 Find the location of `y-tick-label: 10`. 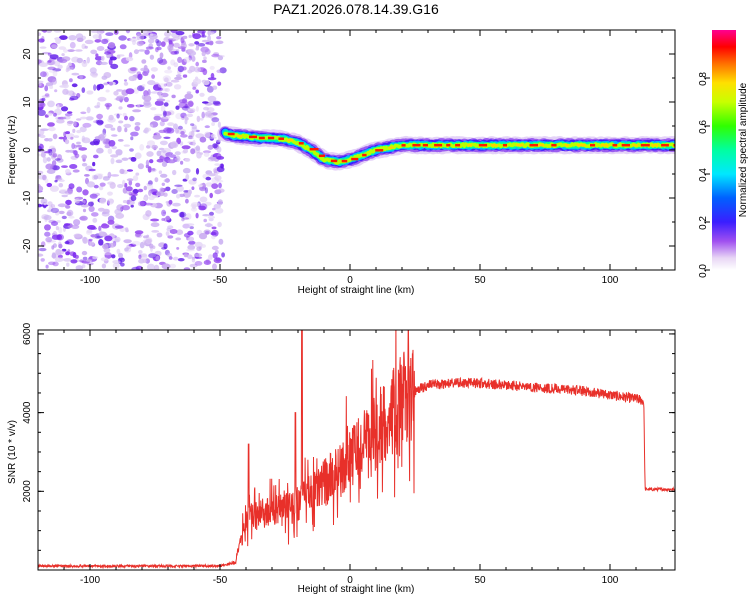

y-tick-label: 10 is located at coordinates (27, 102).